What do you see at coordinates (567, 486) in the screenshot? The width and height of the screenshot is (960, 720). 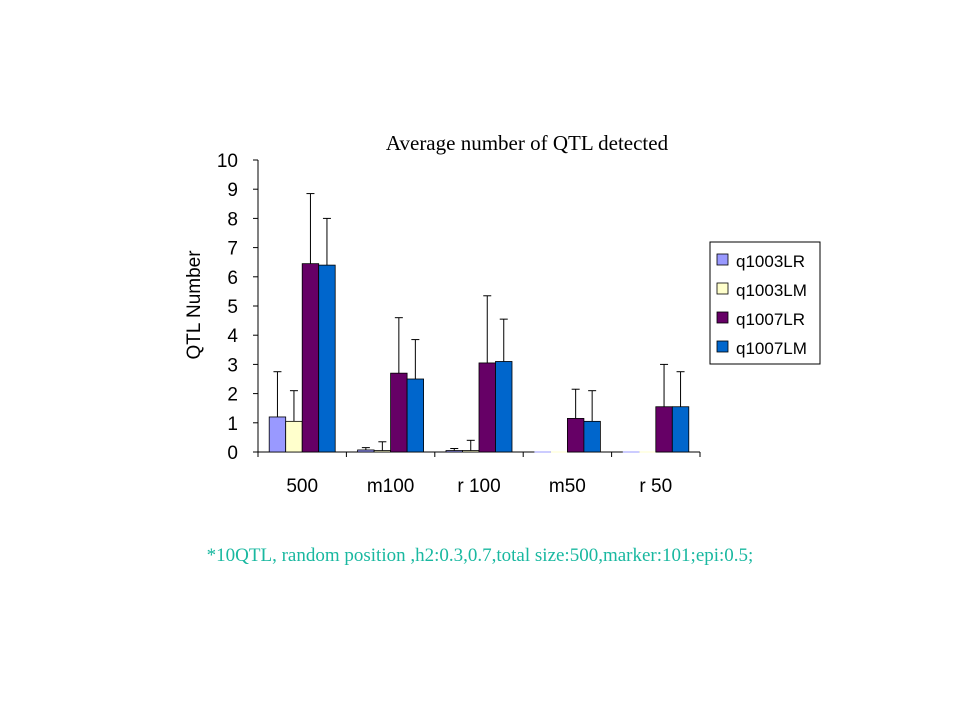 I see `x-tick-label: m50` at bounding box center [567, 486].